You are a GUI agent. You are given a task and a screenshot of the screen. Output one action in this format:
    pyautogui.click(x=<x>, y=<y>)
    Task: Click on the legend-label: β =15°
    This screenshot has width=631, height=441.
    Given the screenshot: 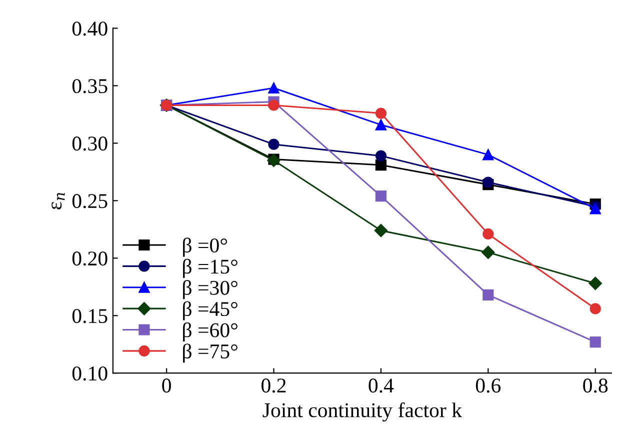 What is the action you would take?
    pyautogui.click(x=210, y=268)
    